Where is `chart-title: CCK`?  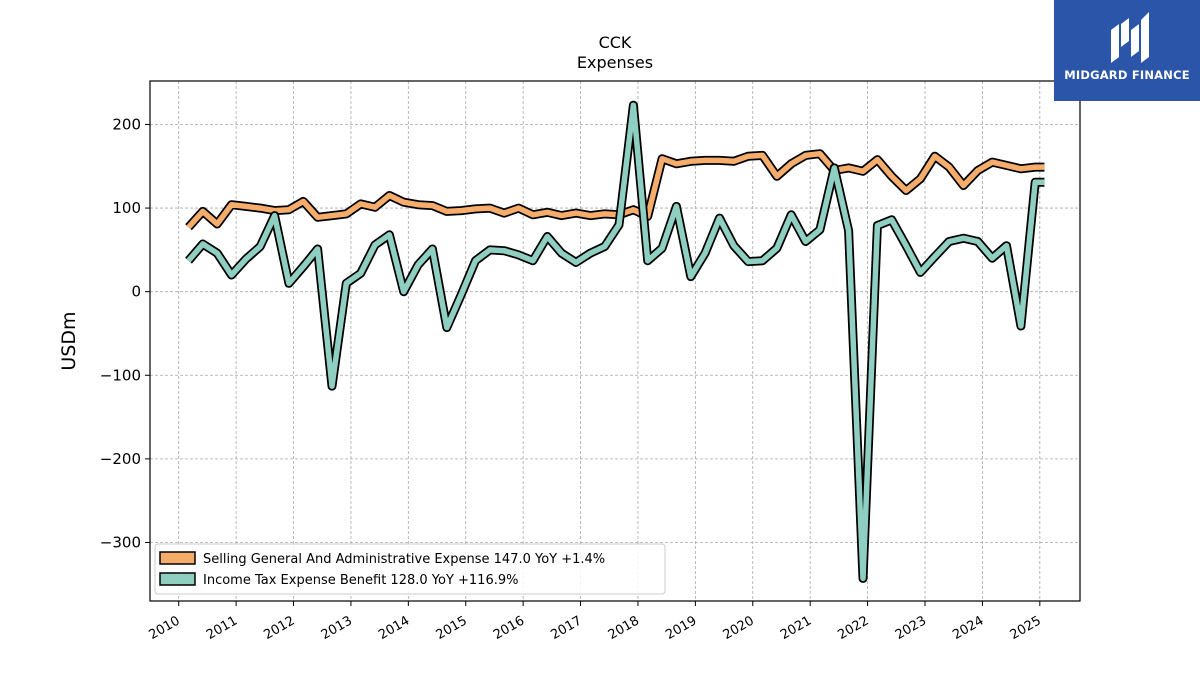 chart-title: CCK is located at coordinates (615, 42).